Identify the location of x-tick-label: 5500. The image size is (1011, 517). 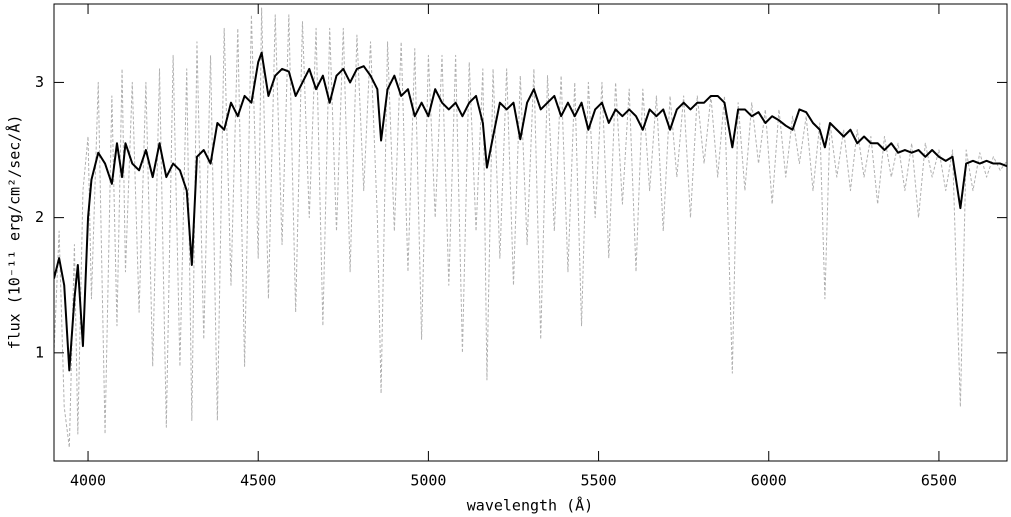
(599, 481).